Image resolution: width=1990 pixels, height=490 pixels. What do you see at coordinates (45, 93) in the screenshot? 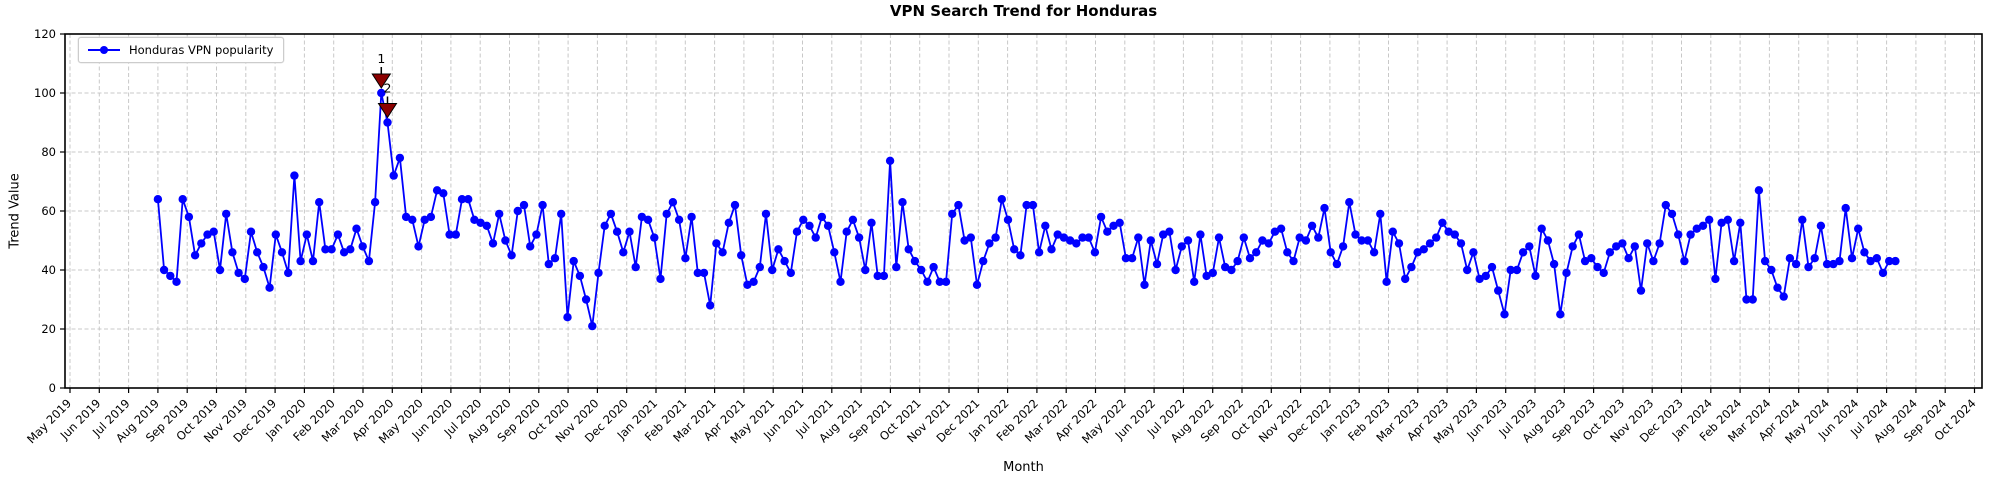
I see `svg-text: 100` at bounding box center [45, 93].